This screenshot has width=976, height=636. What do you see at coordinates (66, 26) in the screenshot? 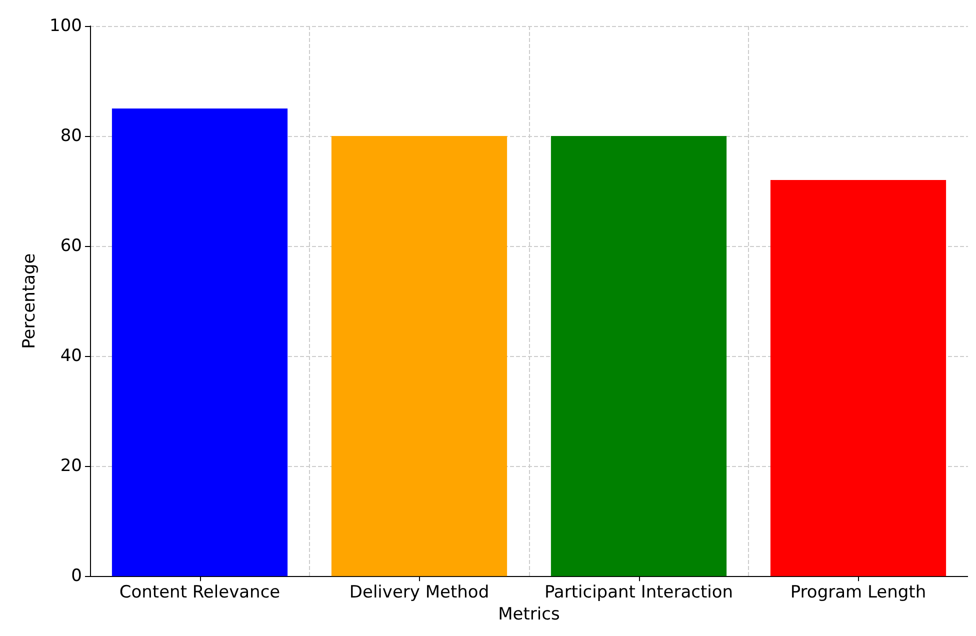
I see `y-tick-label: 100` at bounding box center [66, 26].